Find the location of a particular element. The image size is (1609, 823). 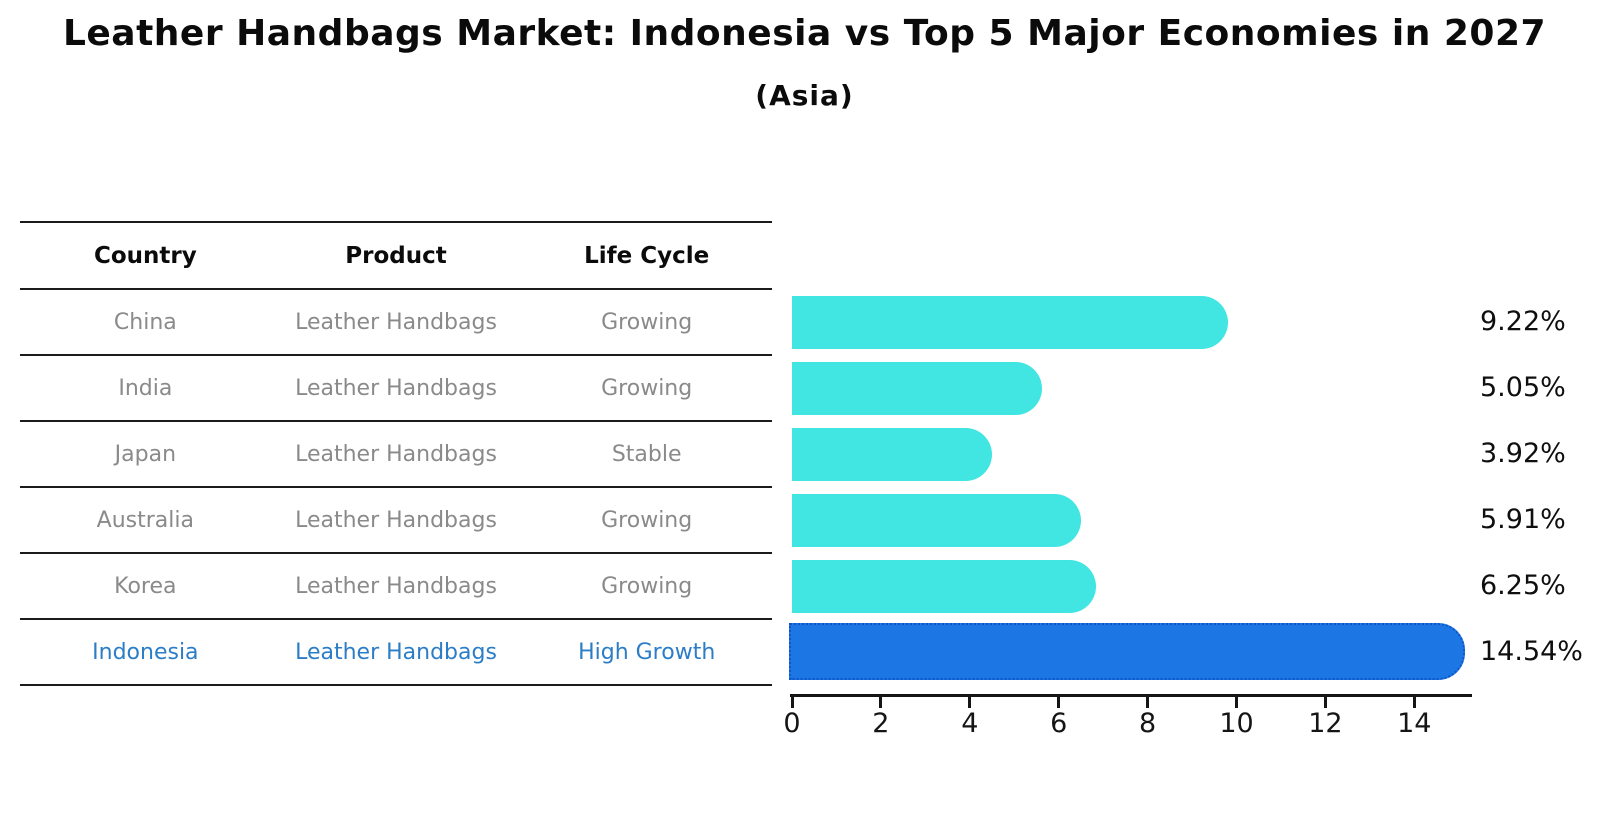

bar-value-label: 6.25% is located at coordinates (1523, 585).